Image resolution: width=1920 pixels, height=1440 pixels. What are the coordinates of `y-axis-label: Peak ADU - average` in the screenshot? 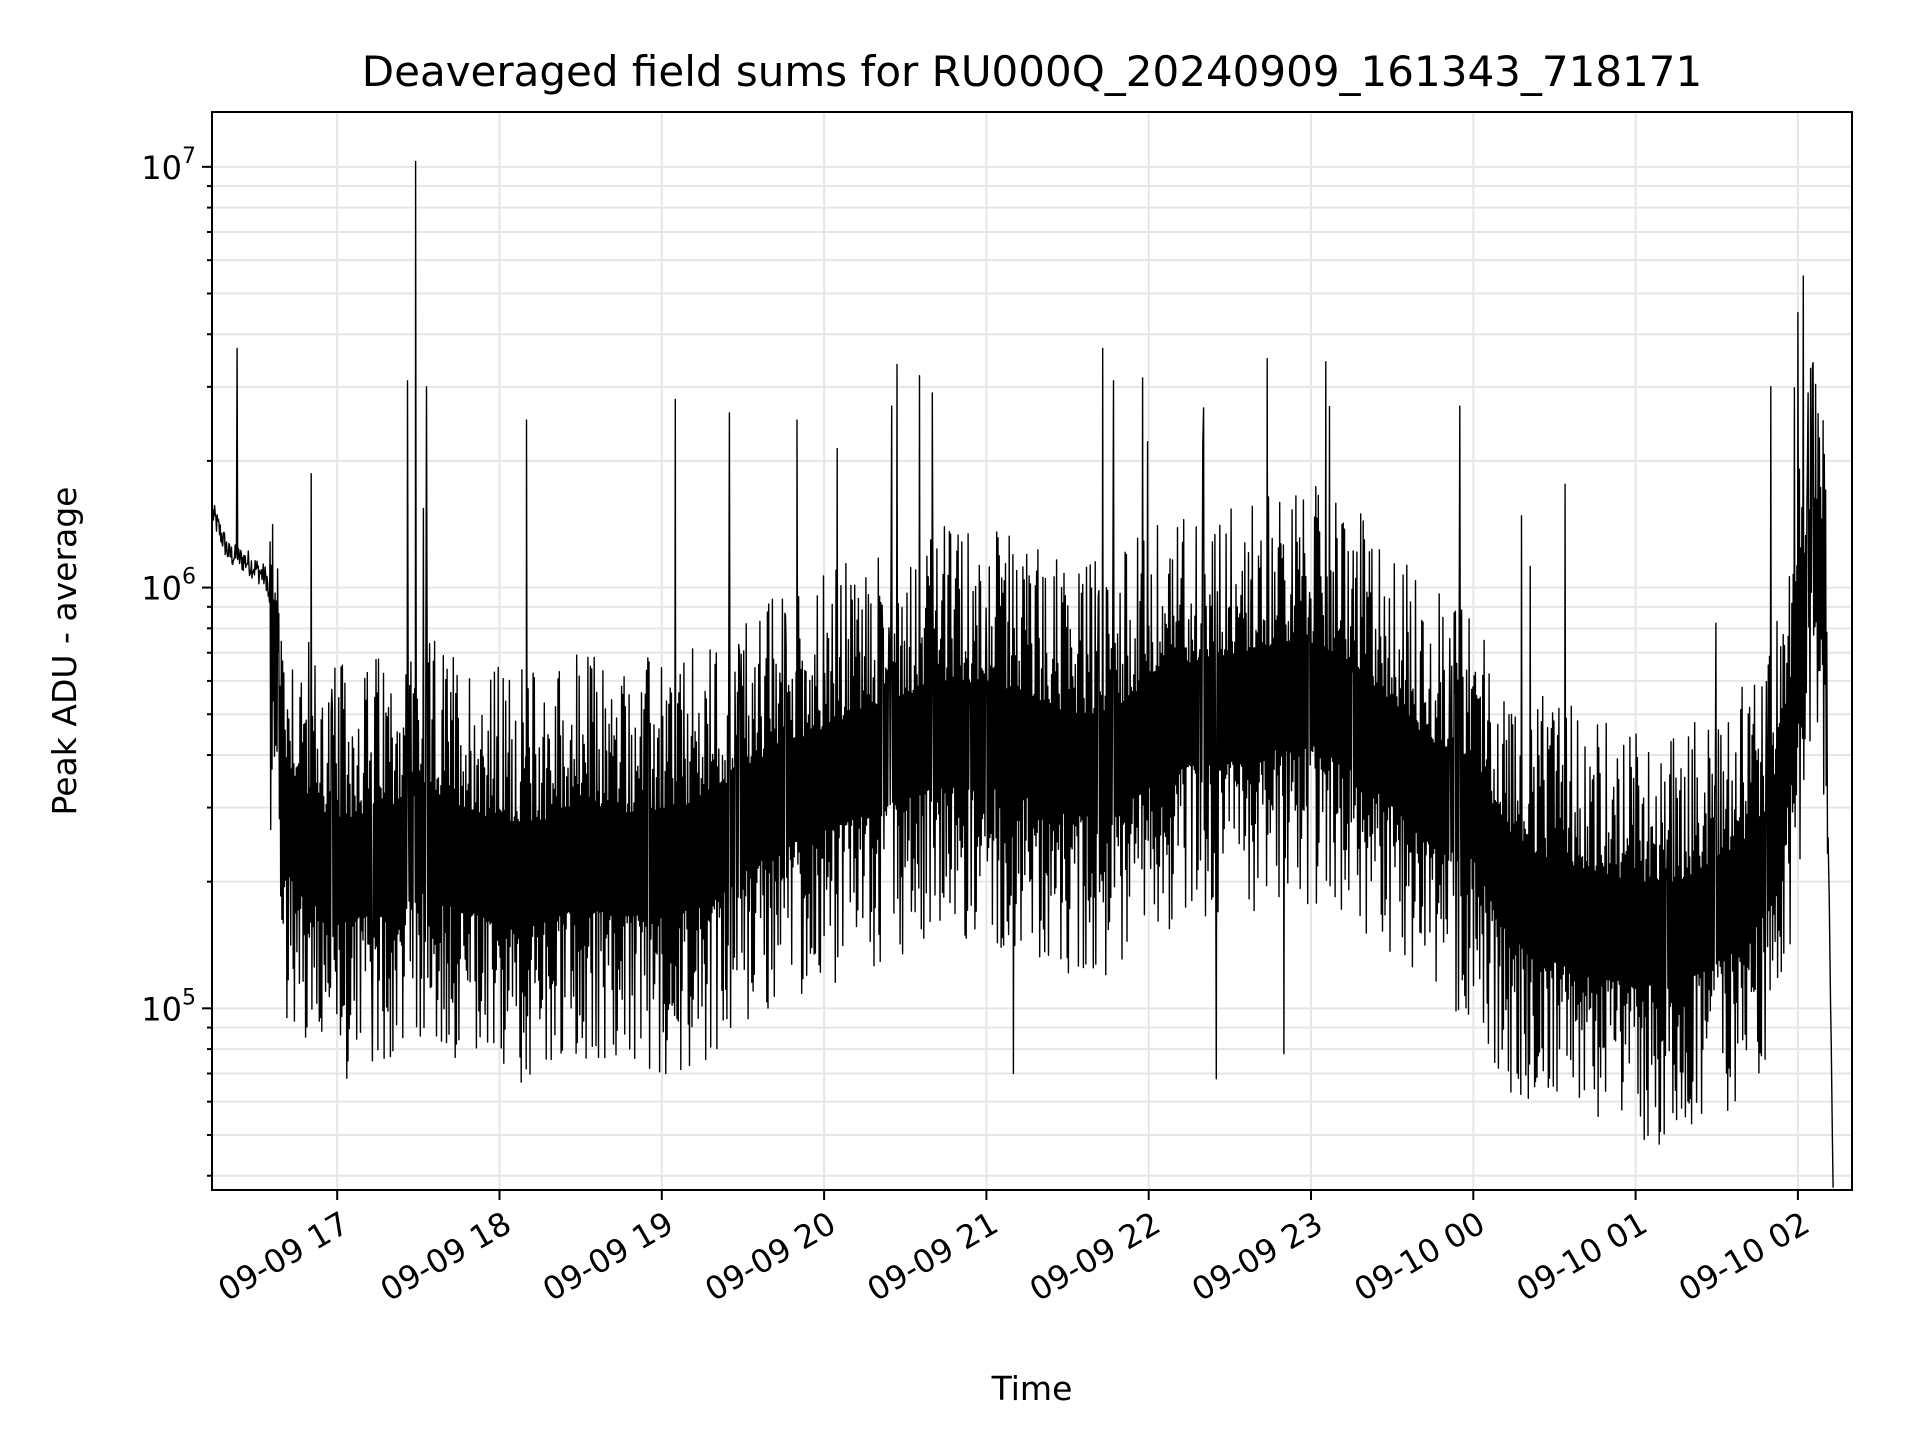 It's located at (64, 651).